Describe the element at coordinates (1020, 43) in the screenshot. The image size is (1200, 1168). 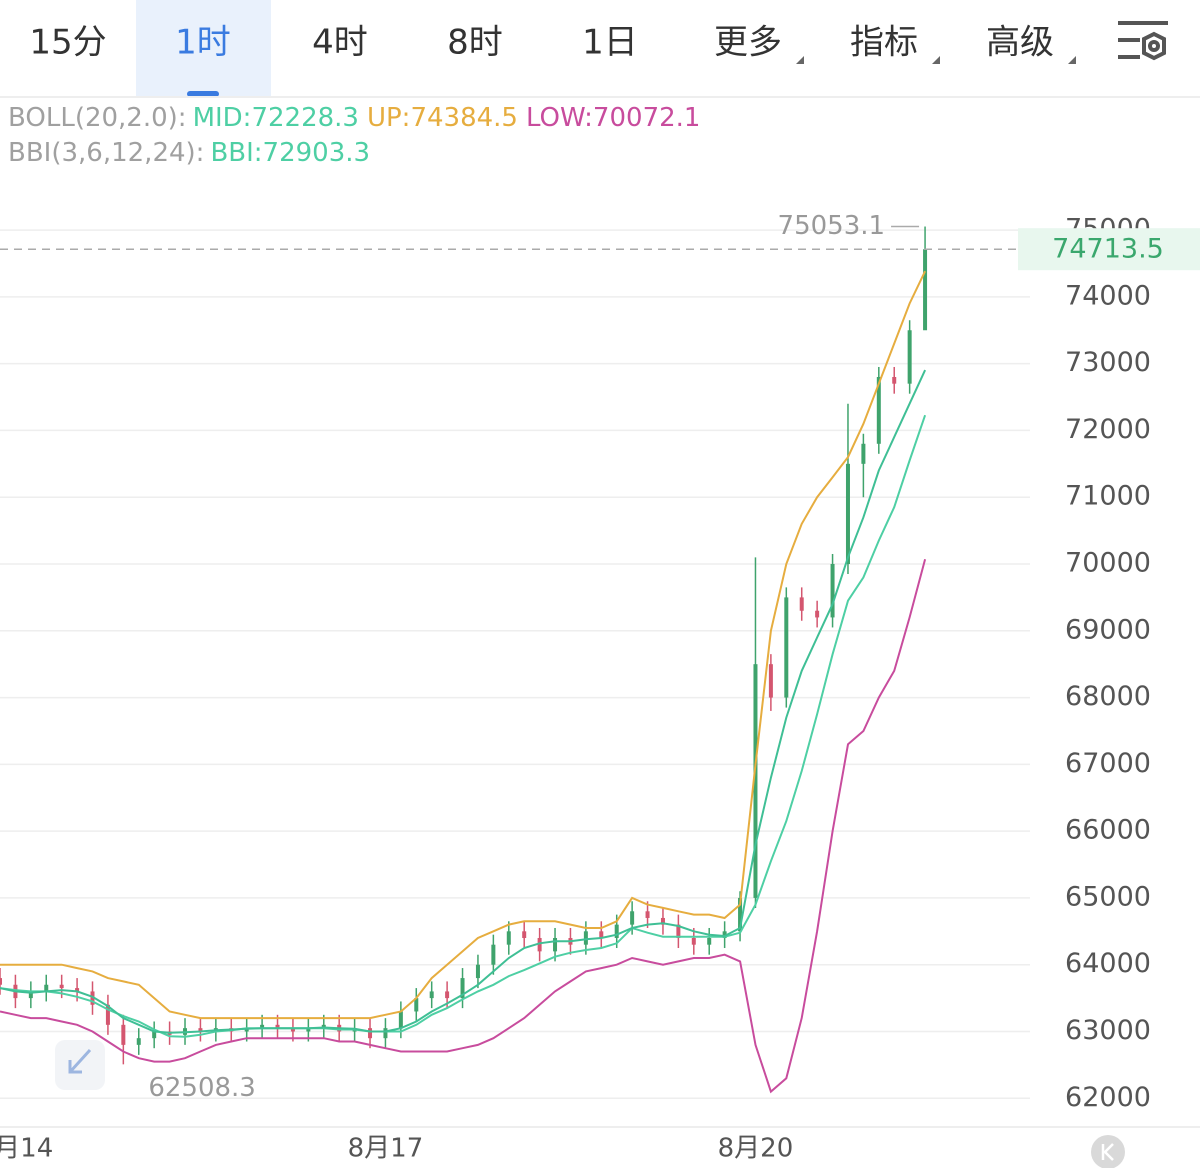
I see `tab: 高级` at that location.